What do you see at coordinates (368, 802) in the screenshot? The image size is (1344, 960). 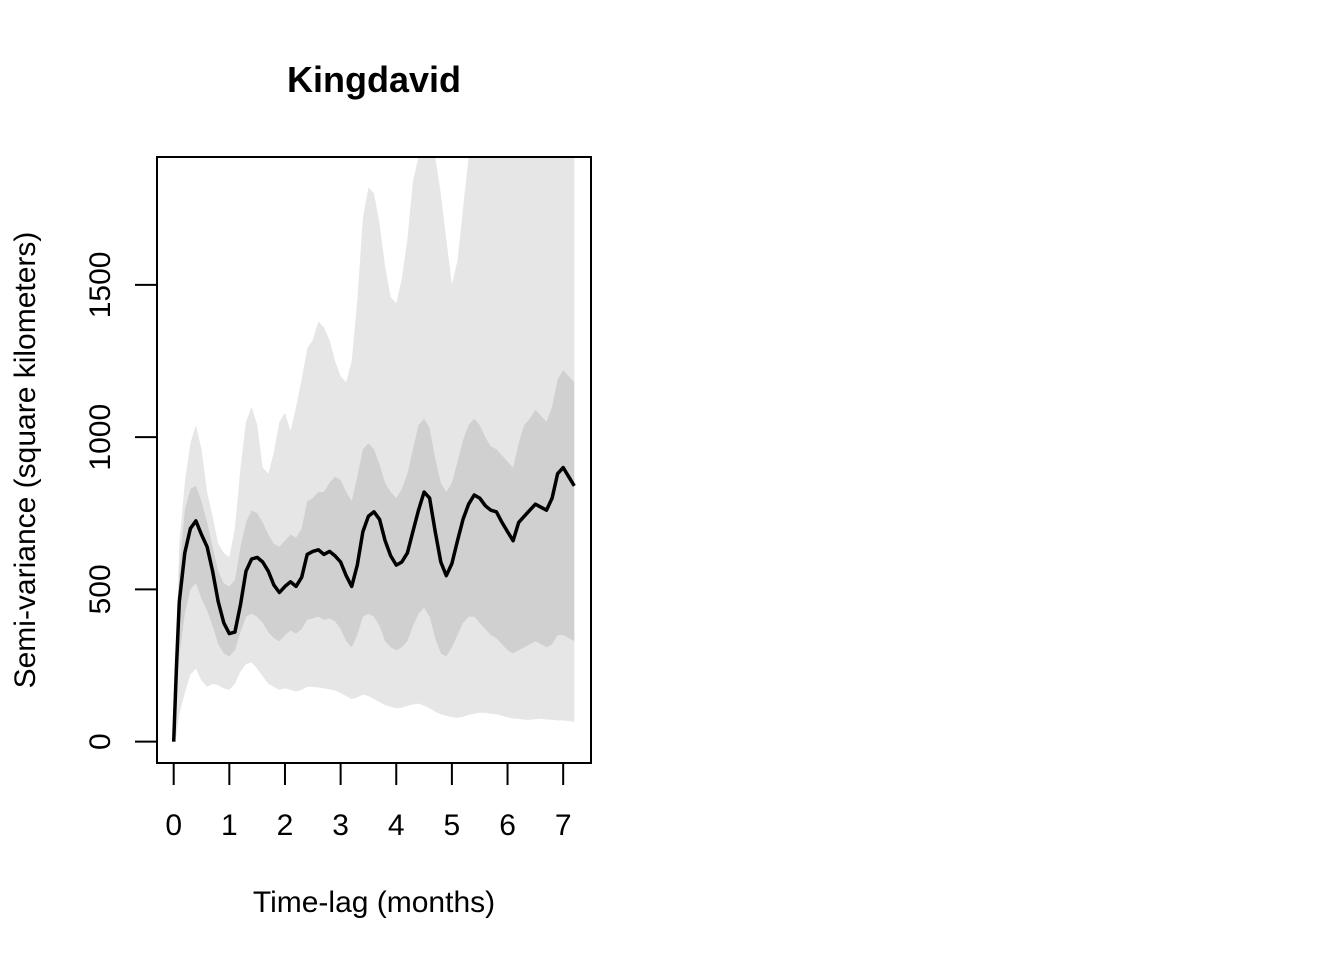 I see `x-axis: 0 1 2 3 4 5 6 7` at bounding box center [368, 802].